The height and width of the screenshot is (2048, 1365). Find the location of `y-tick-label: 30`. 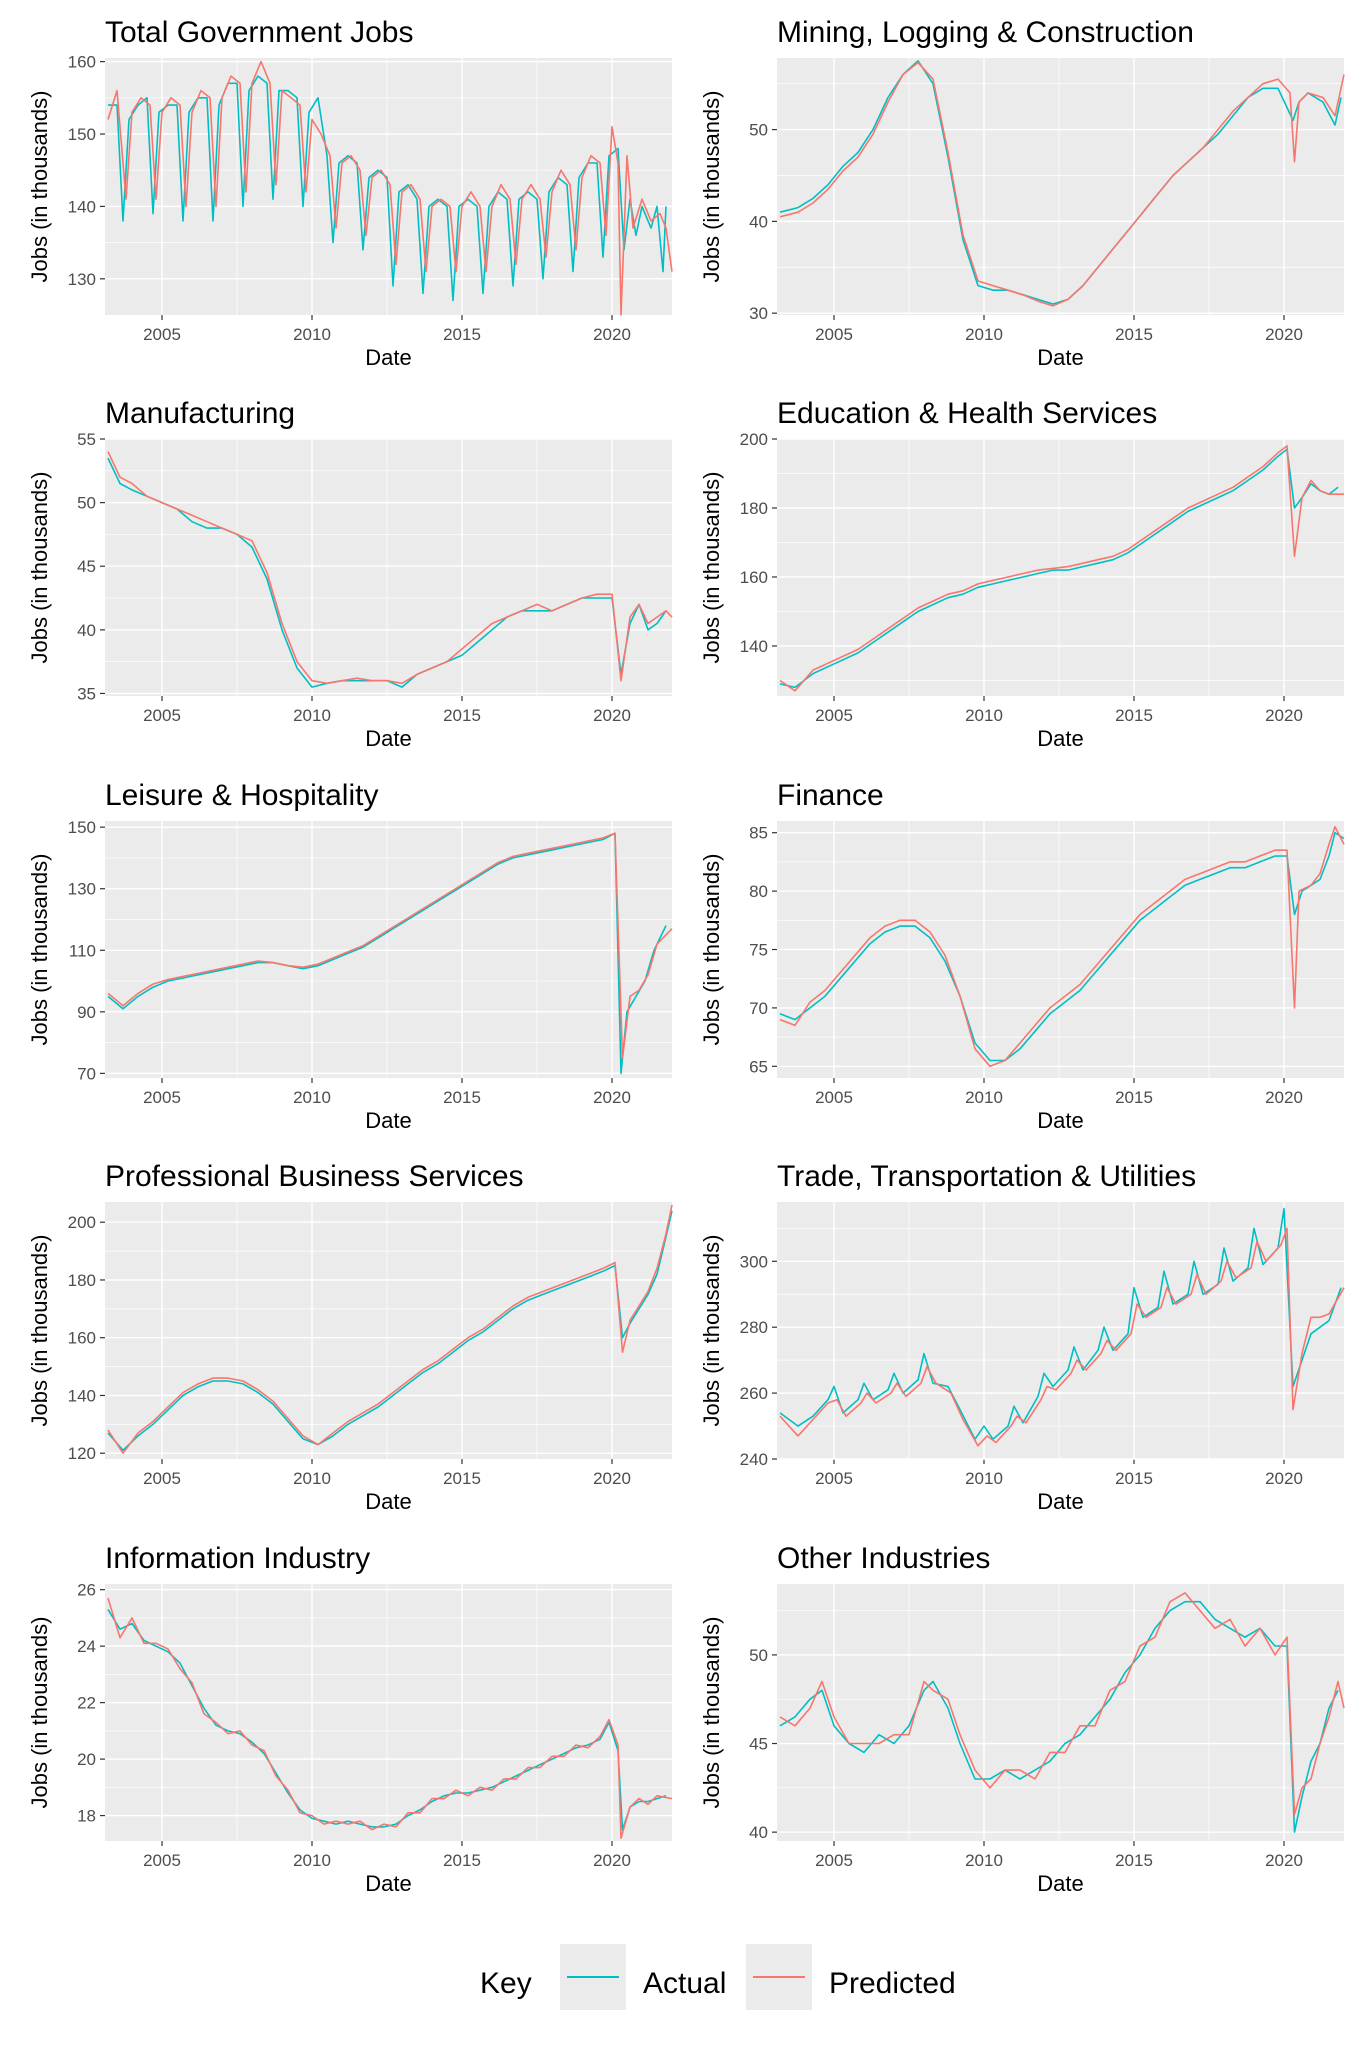

y-tick-label: 30 is located at coordinates (758, 313).